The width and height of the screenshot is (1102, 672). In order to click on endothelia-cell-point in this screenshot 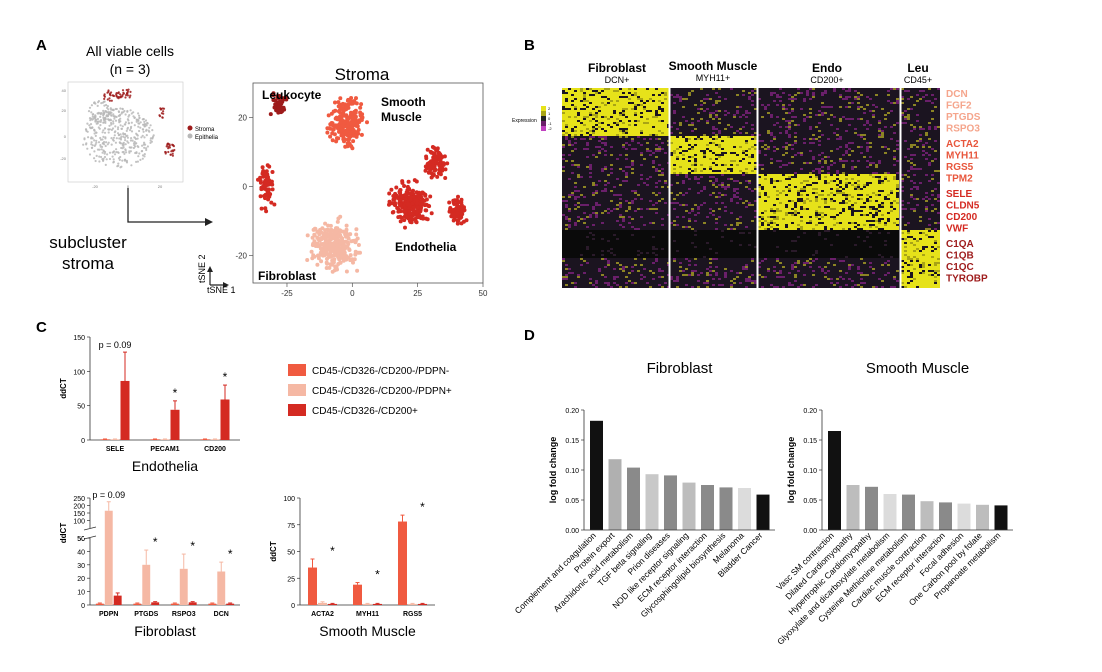, I will do `click(445, 178)`.